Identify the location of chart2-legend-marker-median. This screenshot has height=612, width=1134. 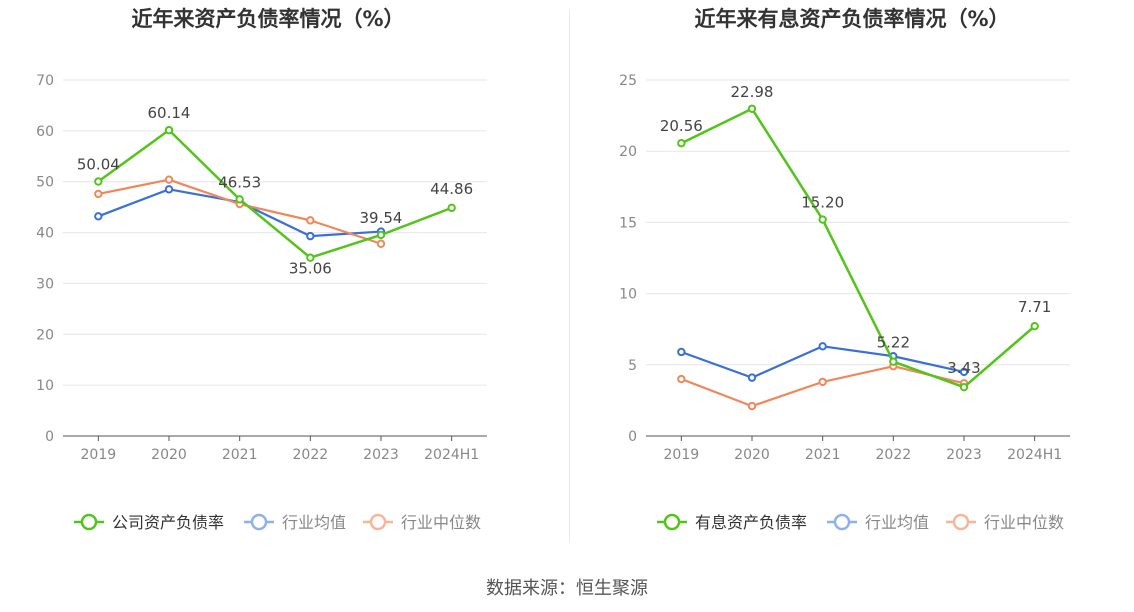
(961, 522).